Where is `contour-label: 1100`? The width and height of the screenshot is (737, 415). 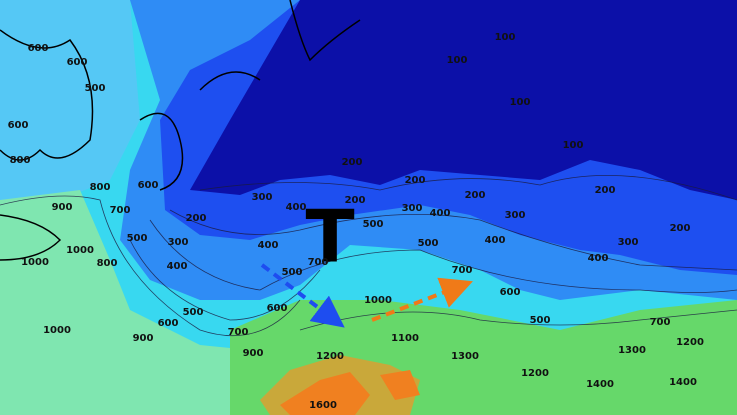
contour-label: 1100 is located at coordinates (405, 338).